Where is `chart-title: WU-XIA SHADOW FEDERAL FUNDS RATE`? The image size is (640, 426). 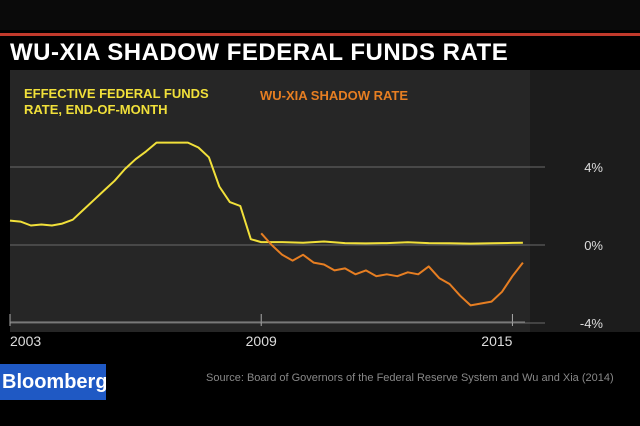 chart-title: WU-XIA SHADOW FEDERAL FUNDS RATE is located at coordinates (259, 52).